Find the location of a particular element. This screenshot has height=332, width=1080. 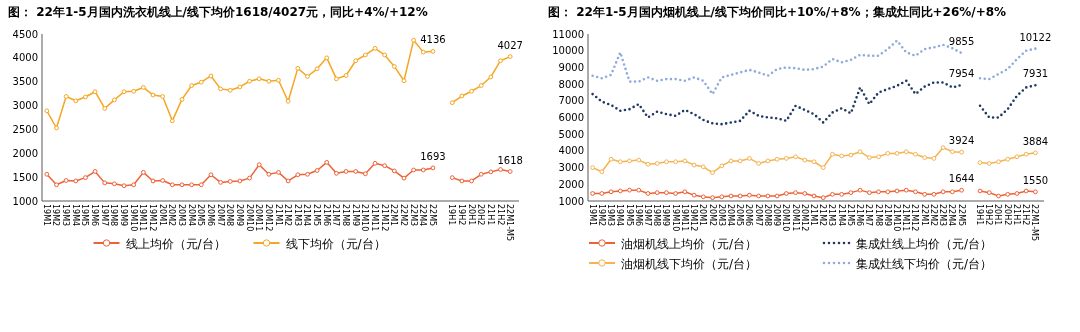

x-tick-label: 20M2 is located at coordinates (172, 215).